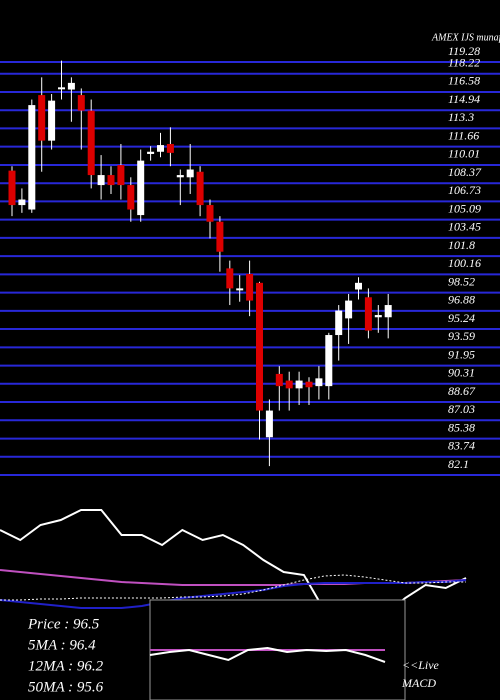  Describe the element at coordinates (66, 687) in the screenshot. I see `legend-text: 50MA : 95.6` at that location.